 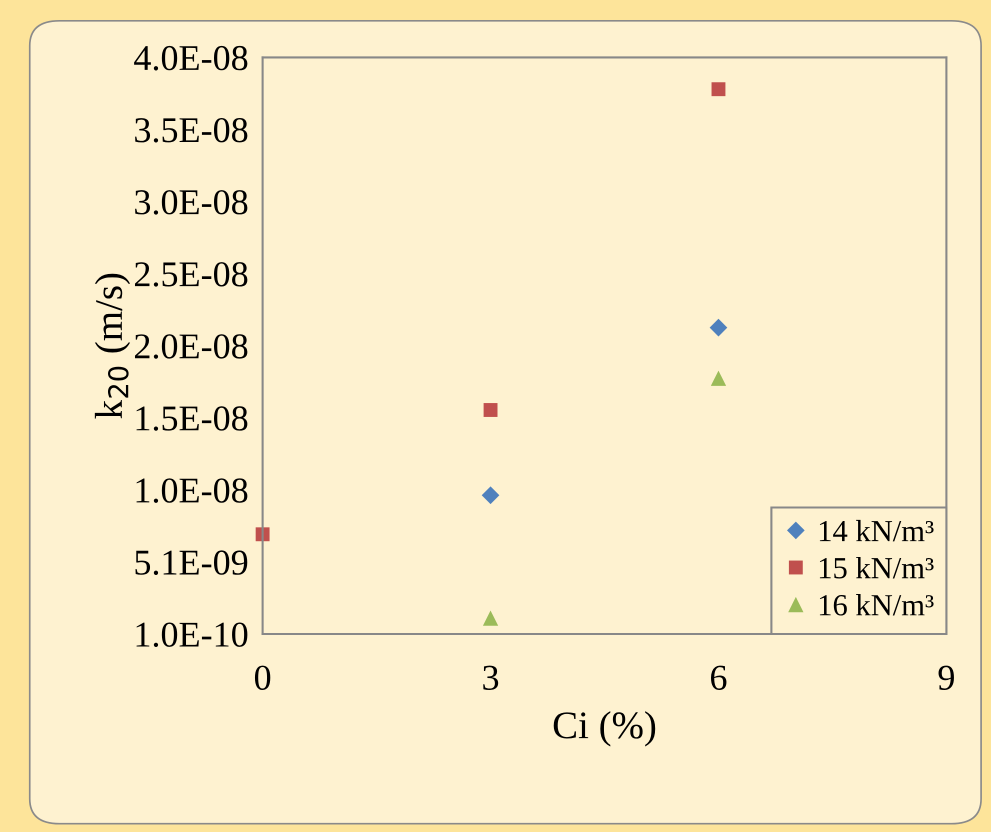 What do you see at coordinates (191, 202) in the screenshot?
I see `y-tick-label: 3.0E-08` at bounding box center [191, 202].